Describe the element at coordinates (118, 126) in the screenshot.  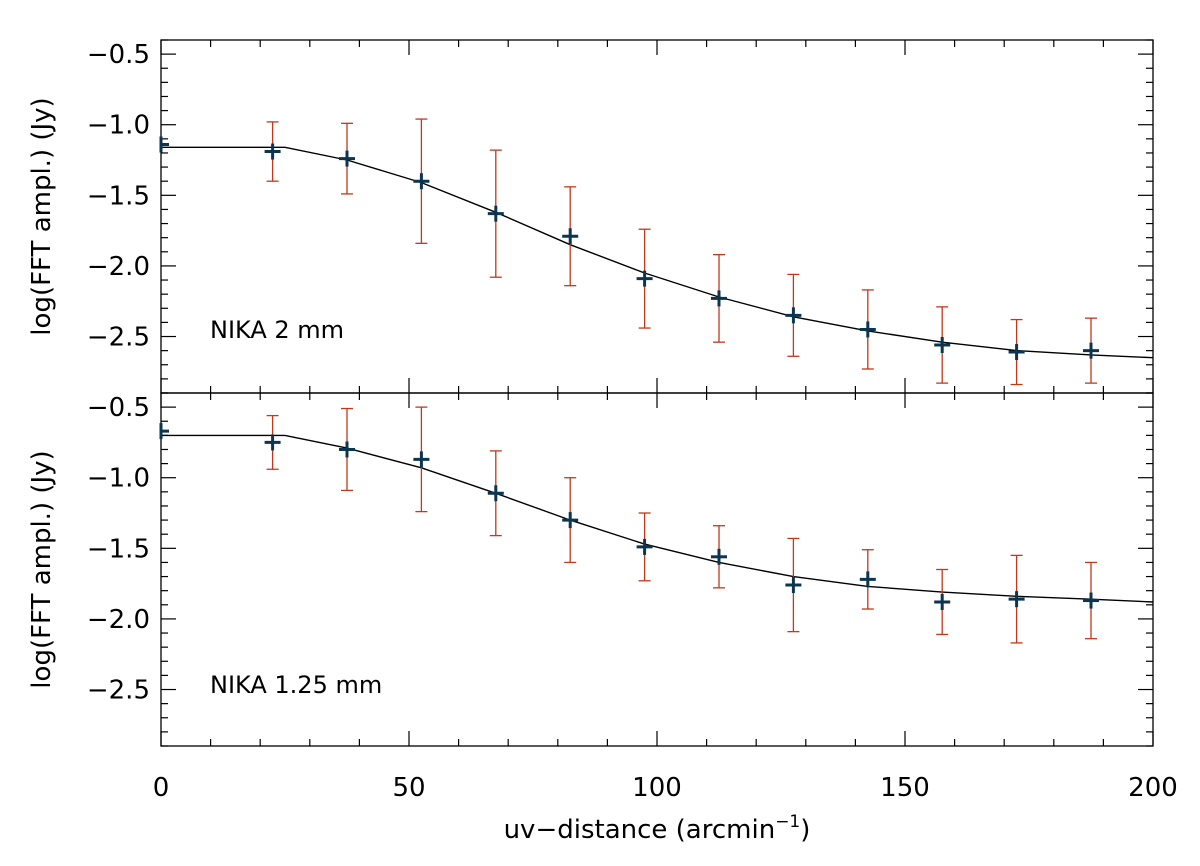
I see `panel-top-y-tick-label: −1.0` at that location.